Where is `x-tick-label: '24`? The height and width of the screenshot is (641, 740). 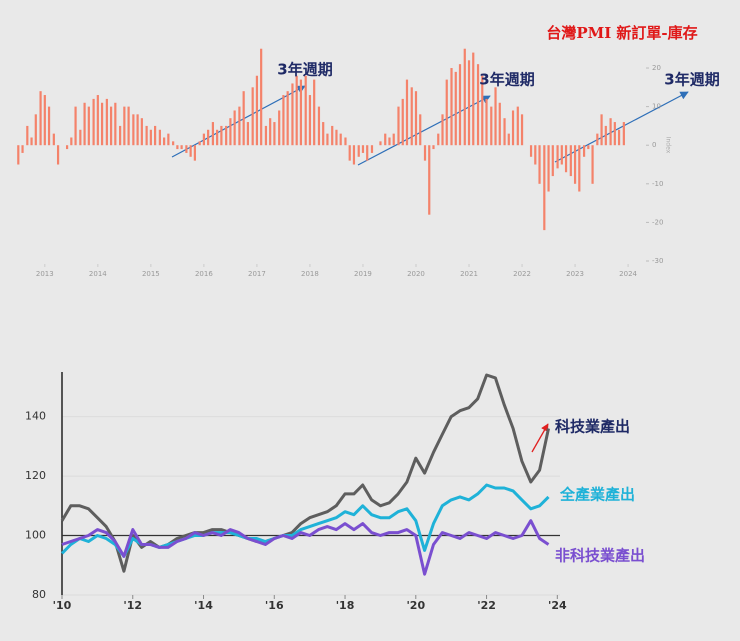 x-tick-label: '24 is located at coordinates (557, 605).